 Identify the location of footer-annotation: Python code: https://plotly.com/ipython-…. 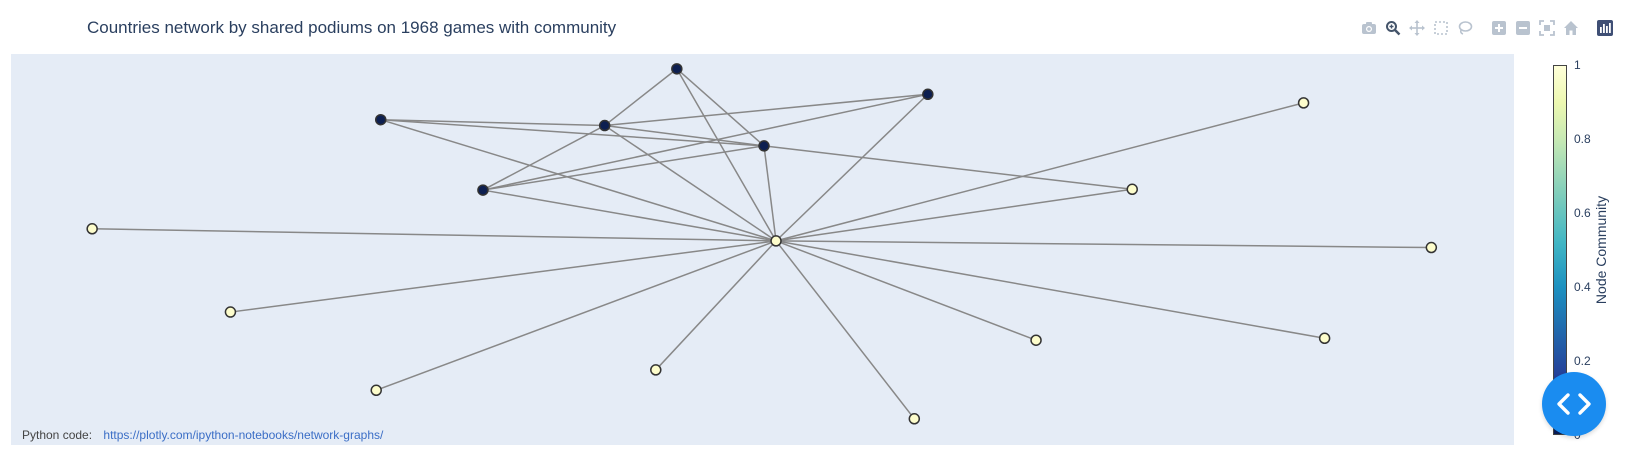
(202, 435).